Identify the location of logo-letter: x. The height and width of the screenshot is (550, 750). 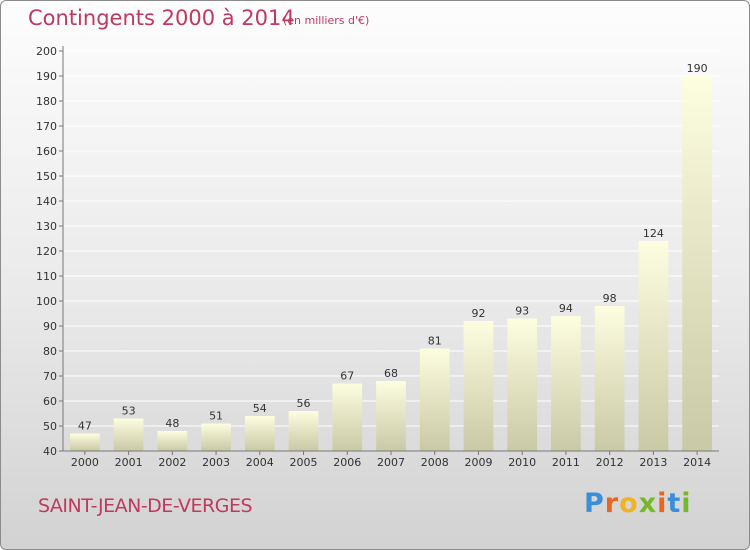
(648, 503).